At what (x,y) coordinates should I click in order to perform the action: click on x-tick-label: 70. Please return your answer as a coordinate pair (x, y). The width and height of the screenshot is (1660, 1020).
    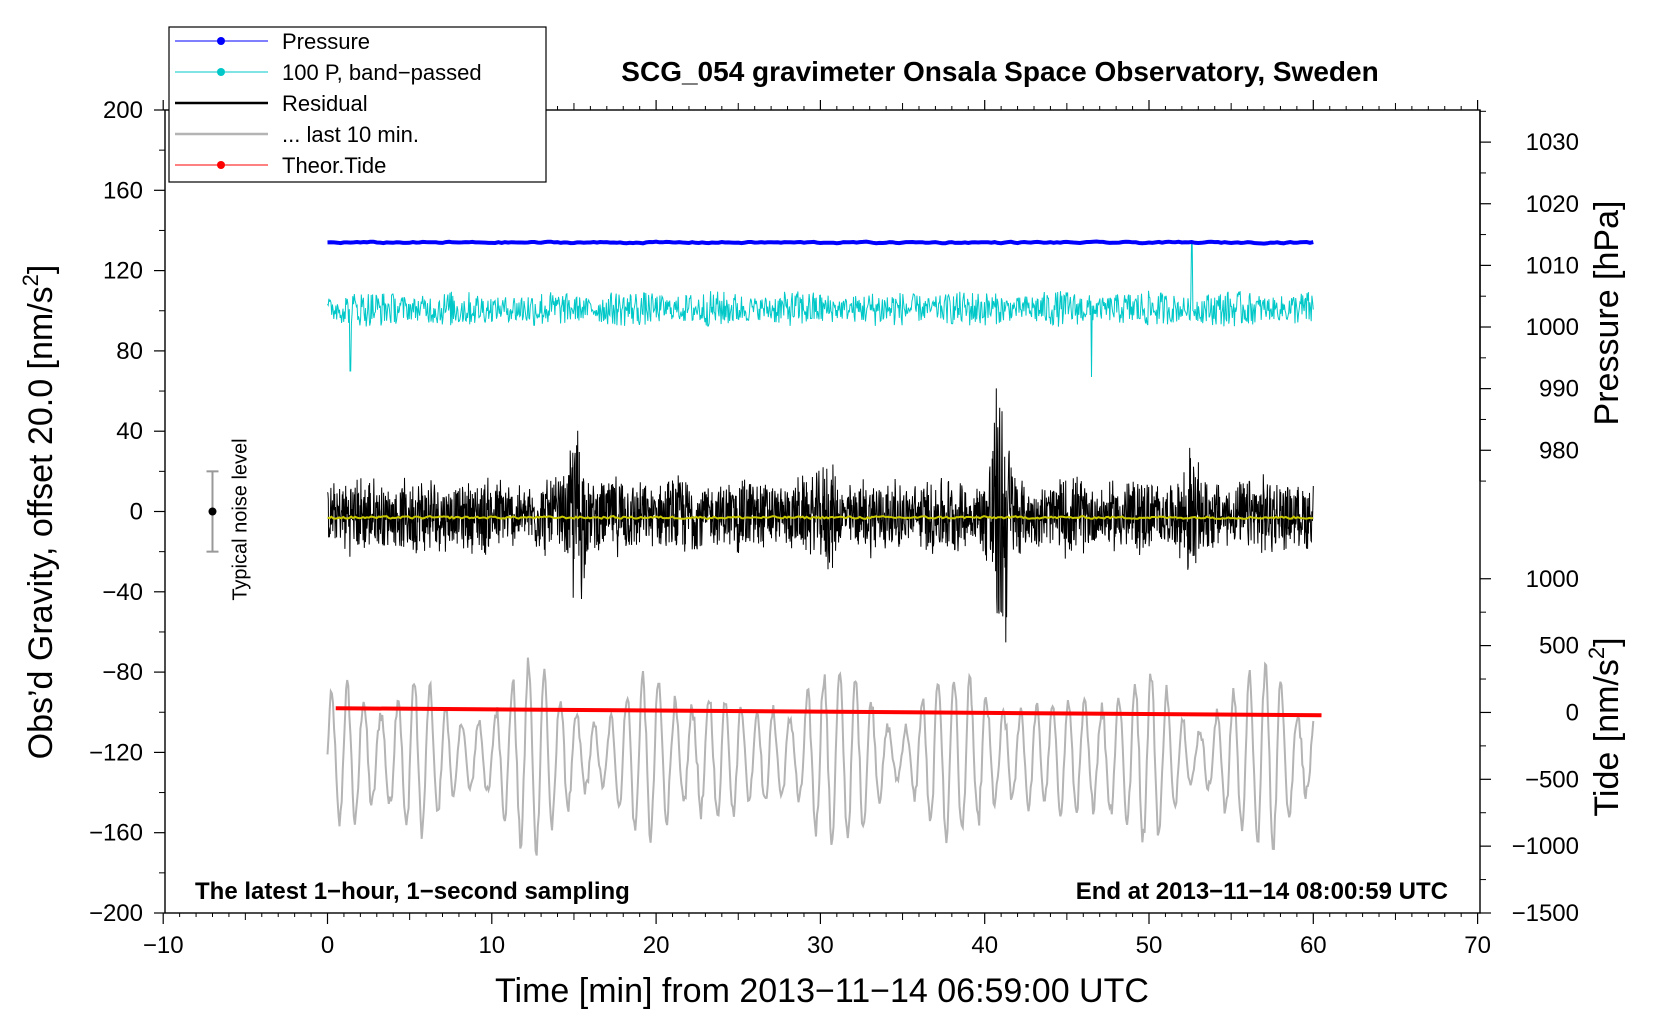
    Looking at the image, I should click on (1477, 945).